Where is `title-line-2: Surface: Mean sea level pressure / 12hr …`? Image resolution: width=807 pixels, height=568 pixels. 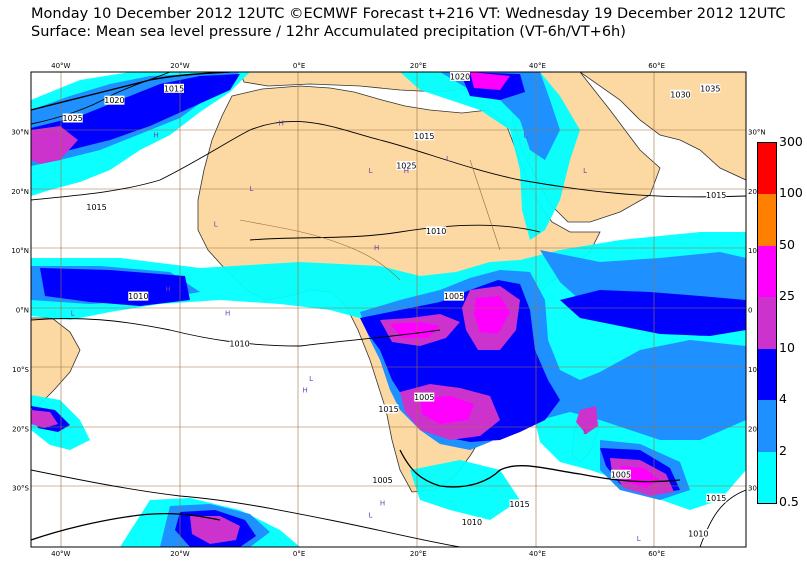
title-line-2: Surface: Mean sea level pressure / 12hr … is located at coordinates (328, 32).